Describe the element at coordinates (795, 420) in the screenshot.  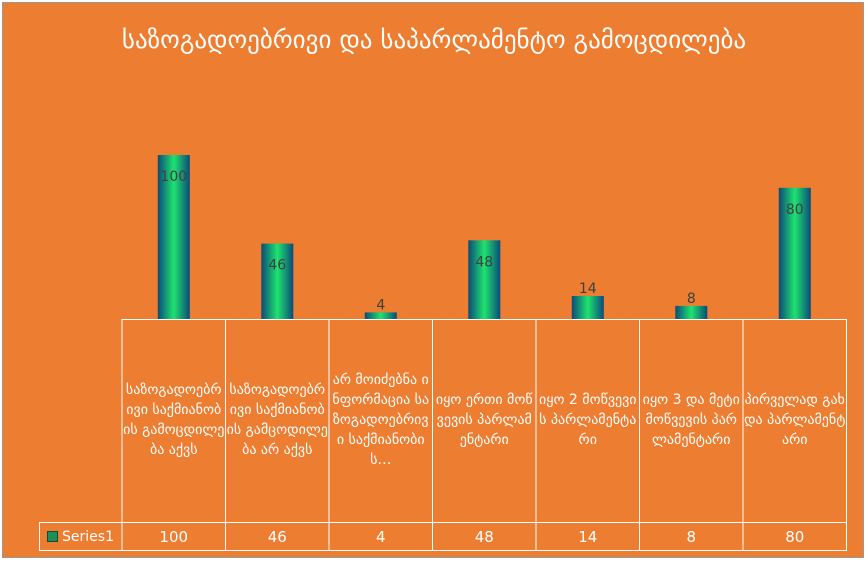
I see `category-label-7: პირველად გახდა პარლამენტარი` at that location.